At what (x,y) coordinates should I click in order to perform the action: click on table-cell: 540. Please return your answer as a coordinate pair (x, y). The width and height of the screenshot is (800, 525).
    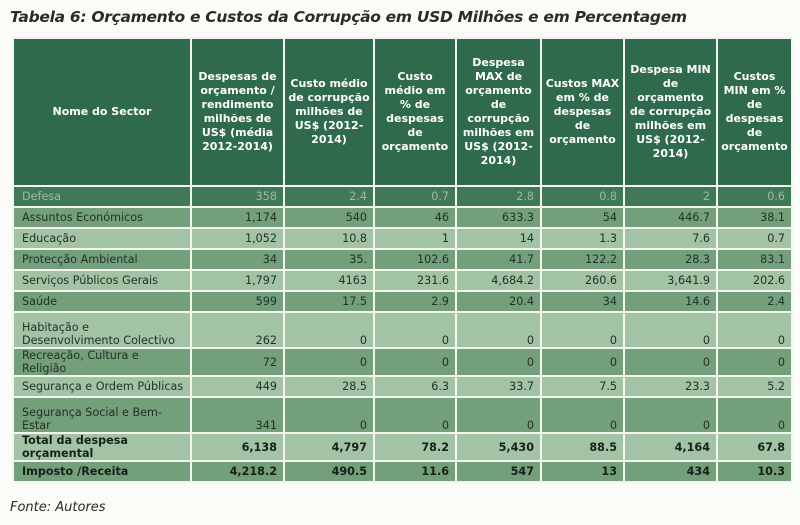
    Looking at the image, I should click on (329, 217).